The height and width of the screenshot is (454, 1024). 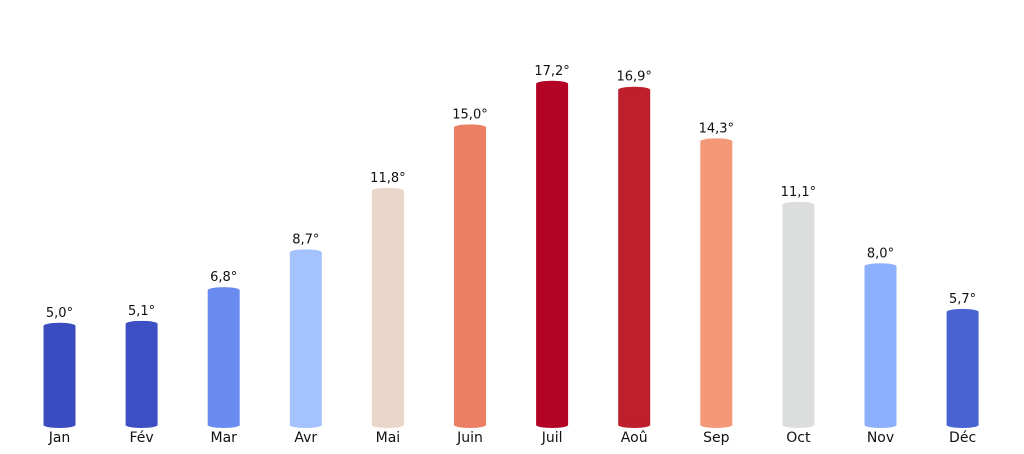 I want to click on x-tick-label-juil: Juil, so click(x=552, y=438).